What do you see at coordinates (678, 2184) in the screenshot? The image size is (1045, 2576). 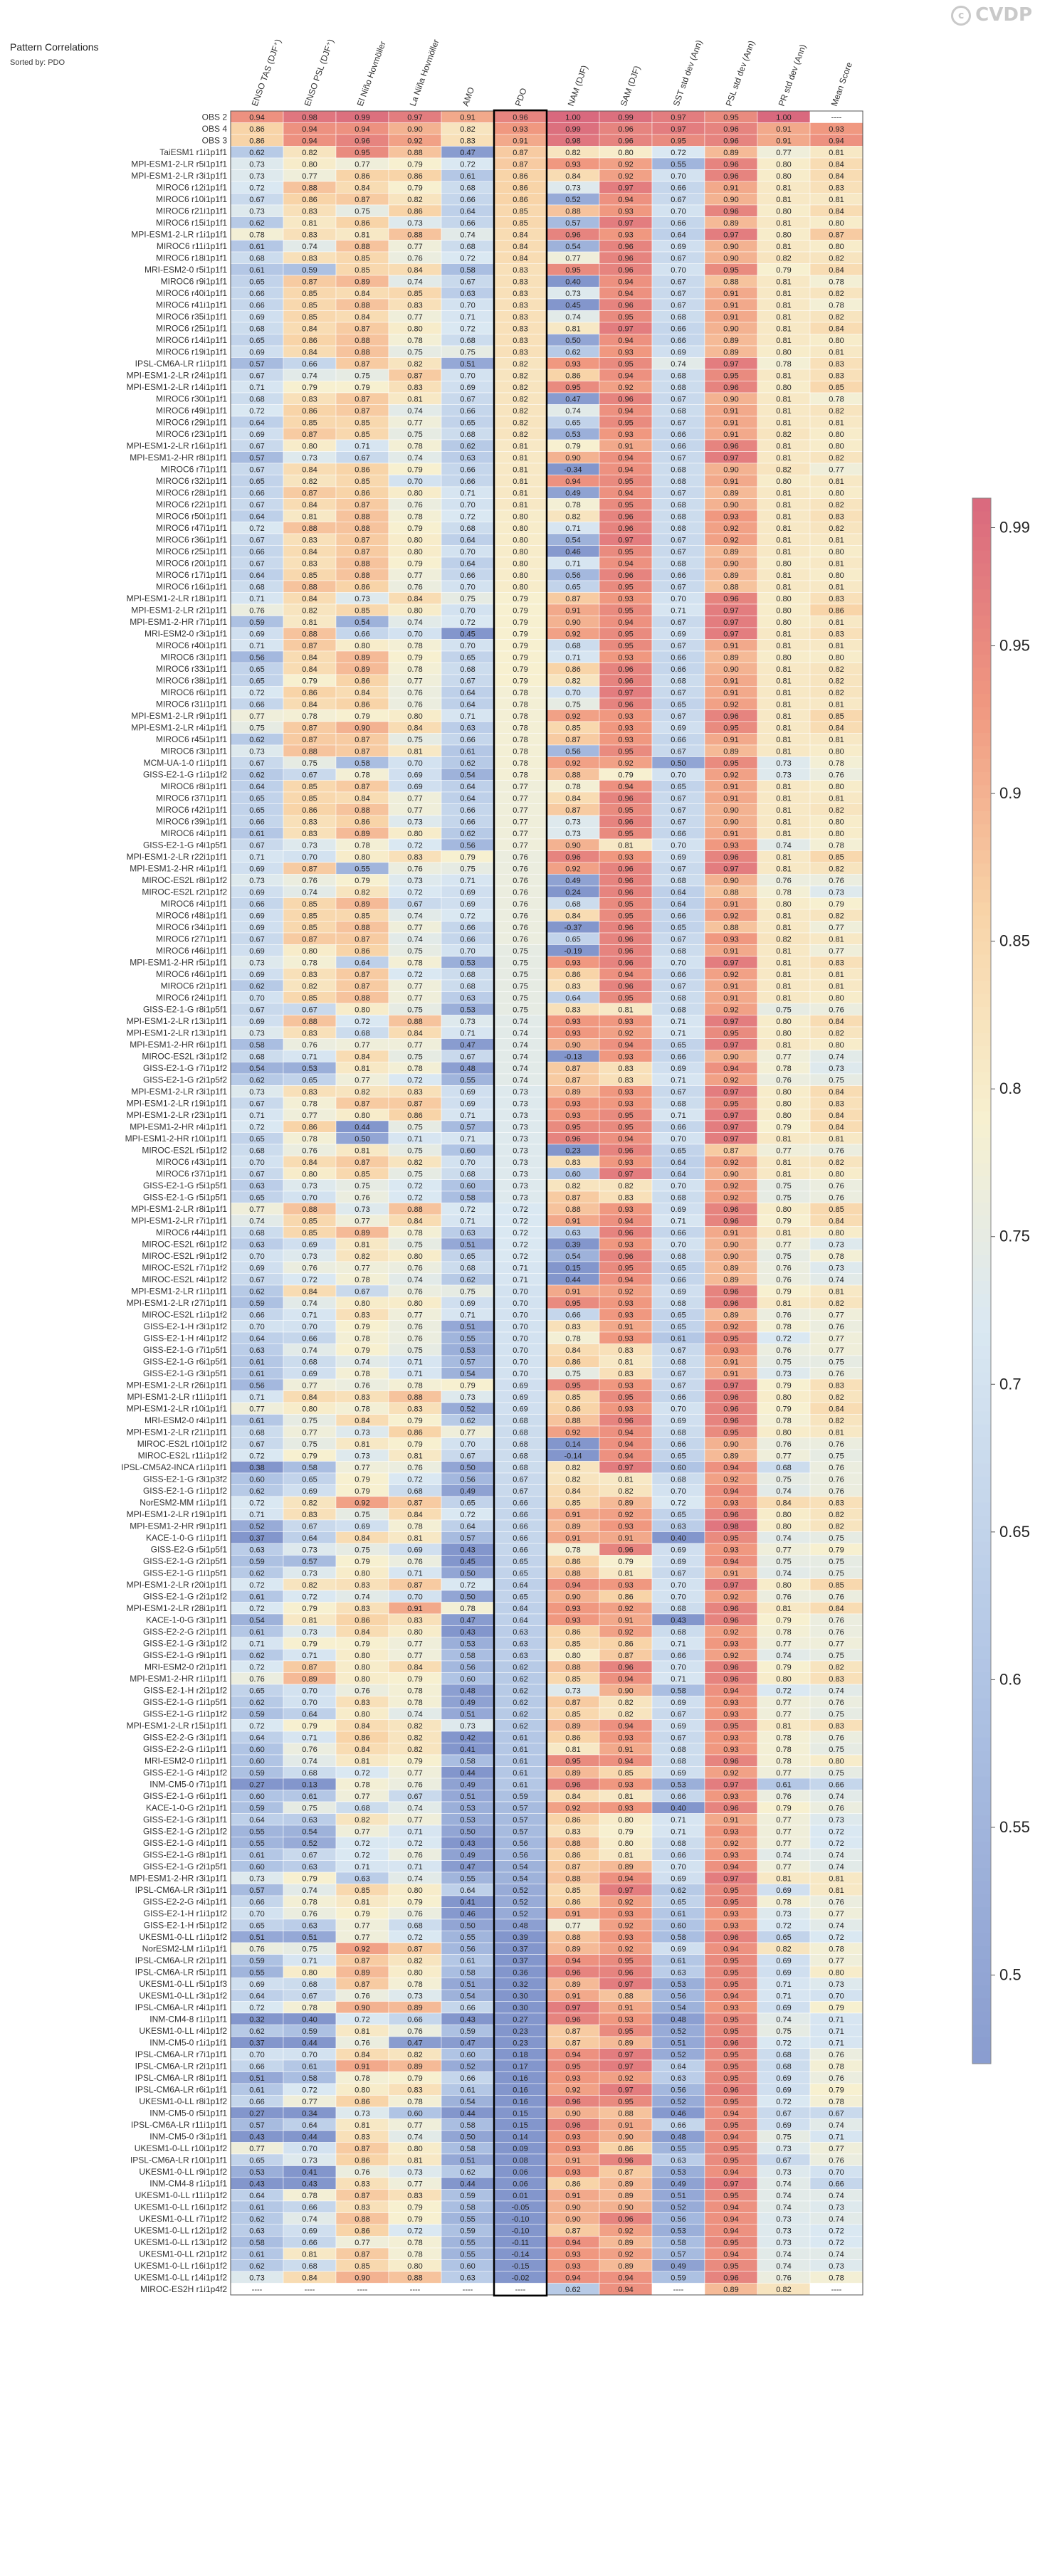 I see `cell-value: 0.49` at bounding box center [678, 2184].